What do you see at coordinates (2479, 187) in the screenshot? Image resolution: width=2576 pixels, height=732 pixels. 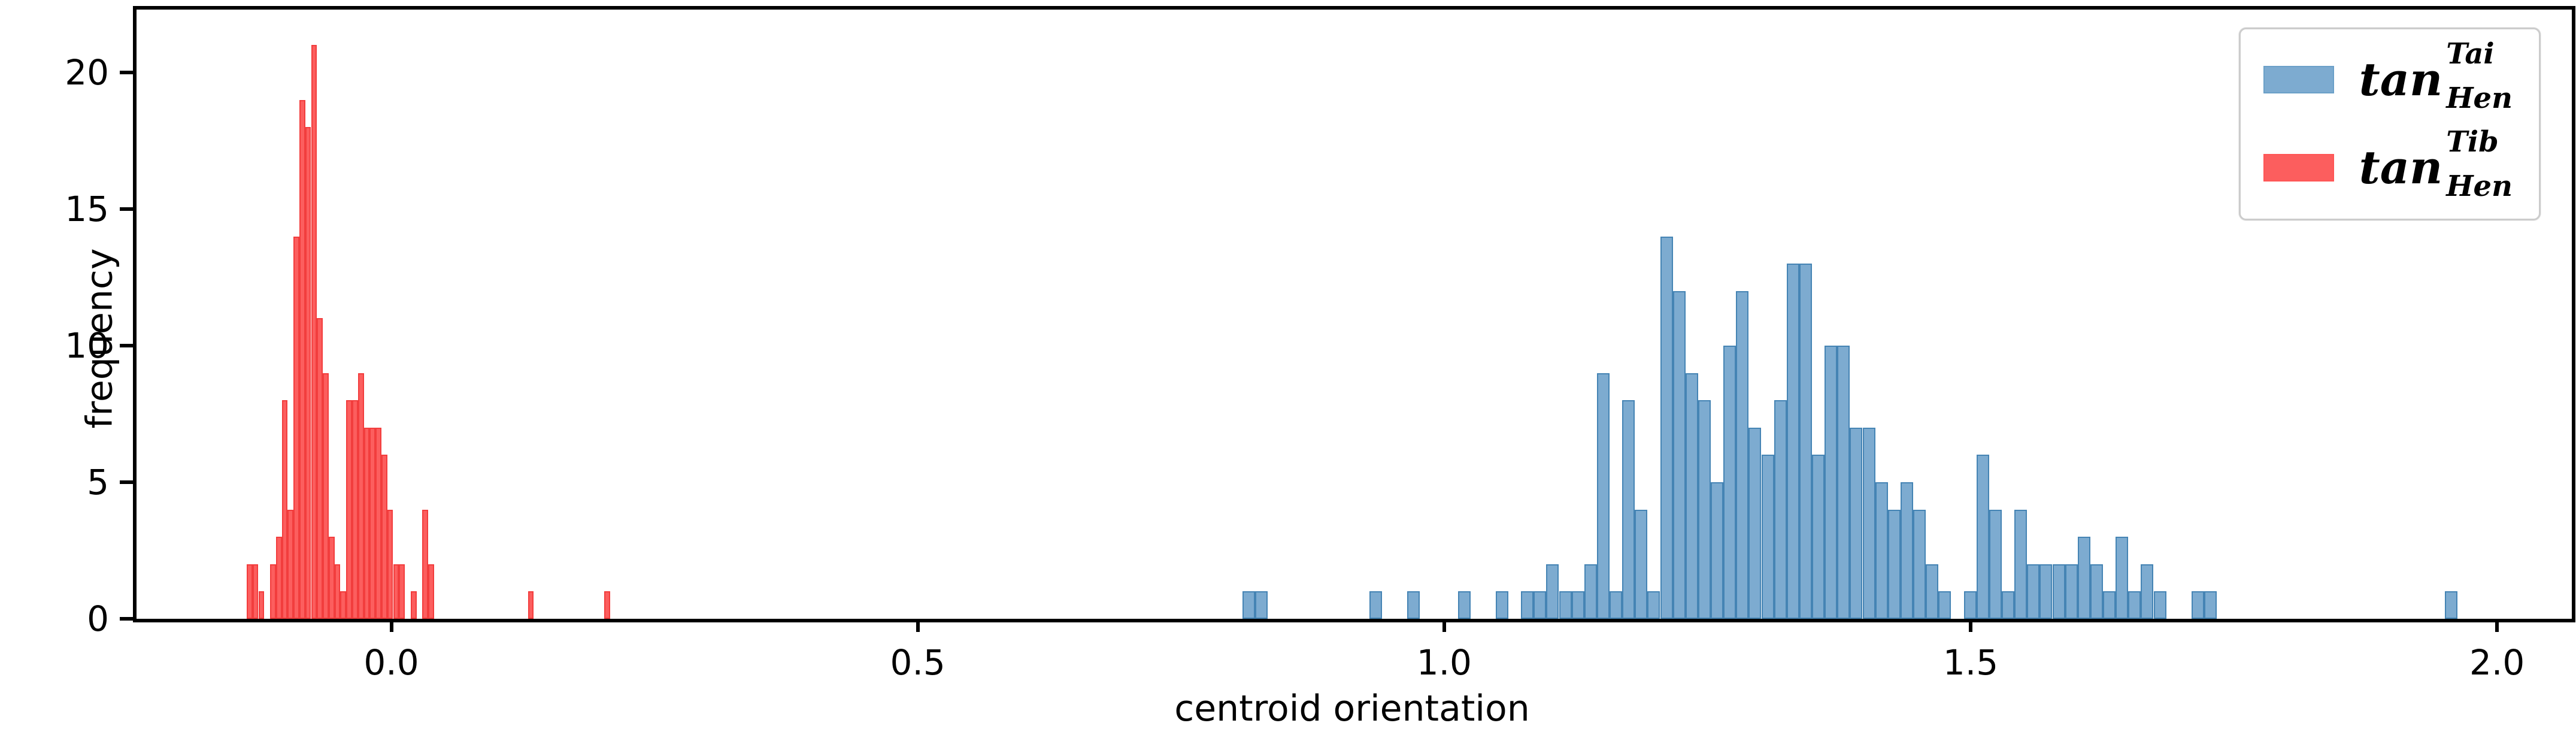 I see `legend-label-red-sub: Hen` at bounding box center [2479, 187].